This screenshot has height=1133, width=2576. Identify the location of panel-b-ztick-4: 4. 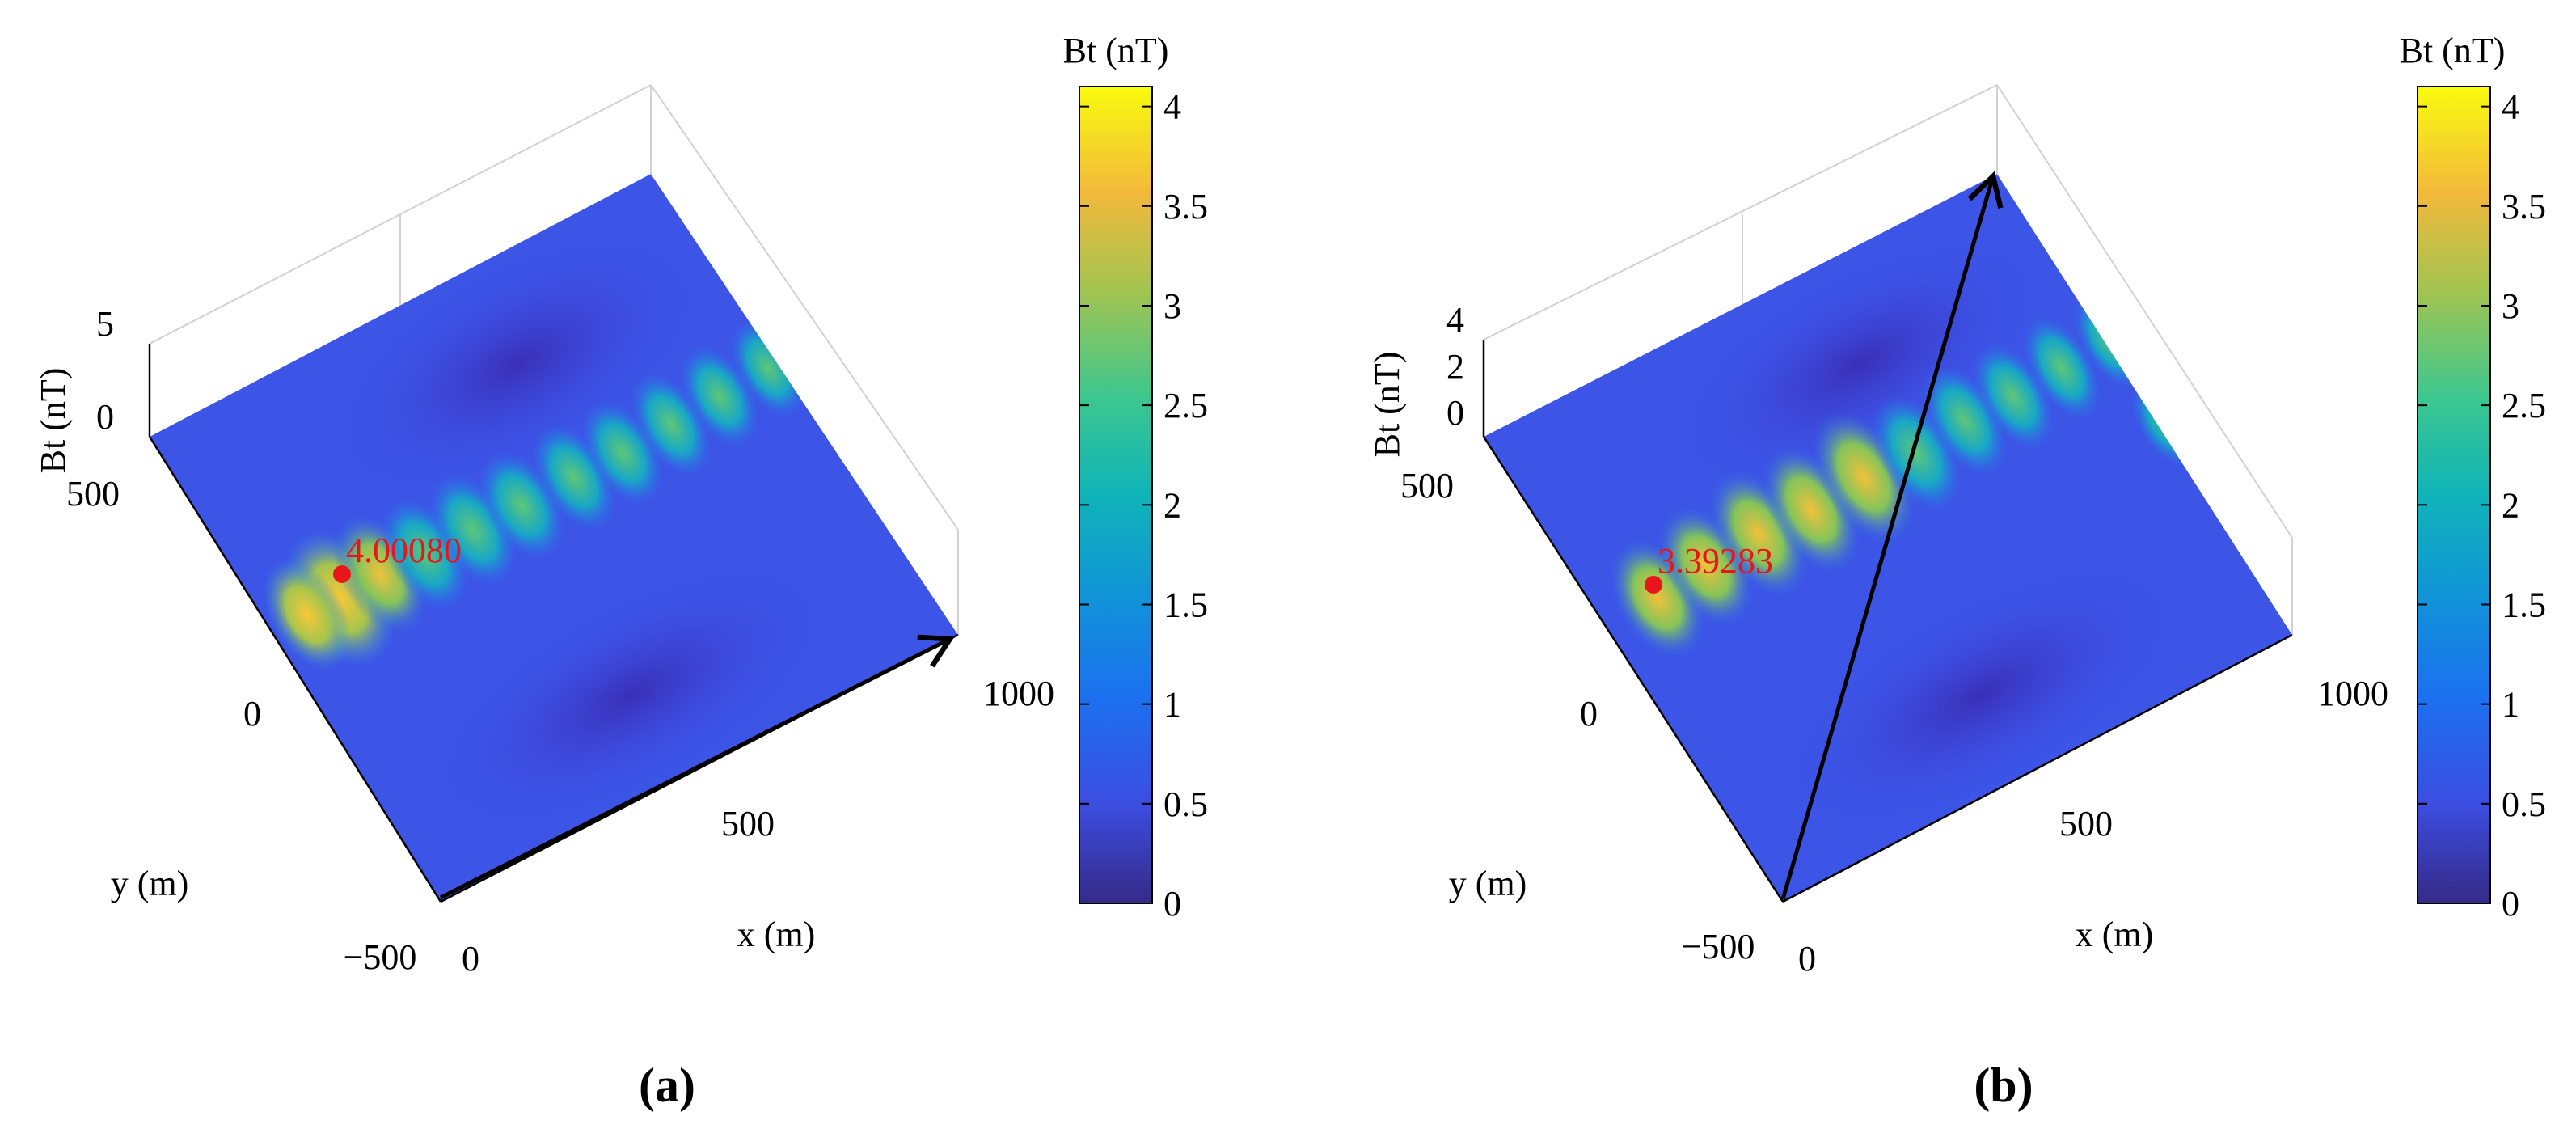
(1455, 320).